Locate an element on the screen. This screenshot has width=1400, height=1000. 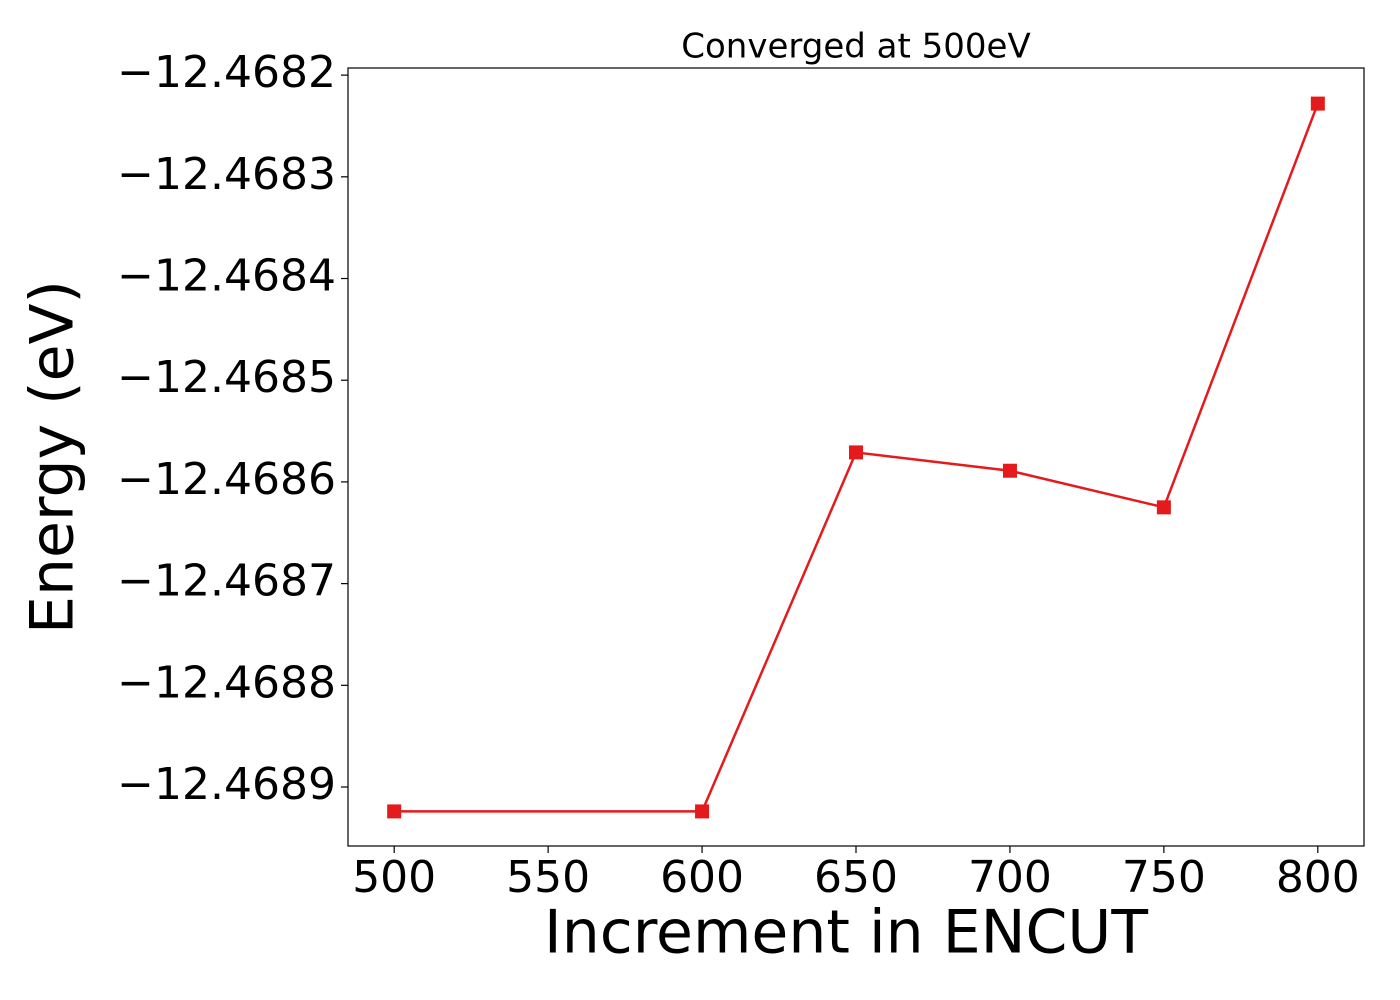
y-axis-label: Energy (eV) is located at coordinates (53, 457).